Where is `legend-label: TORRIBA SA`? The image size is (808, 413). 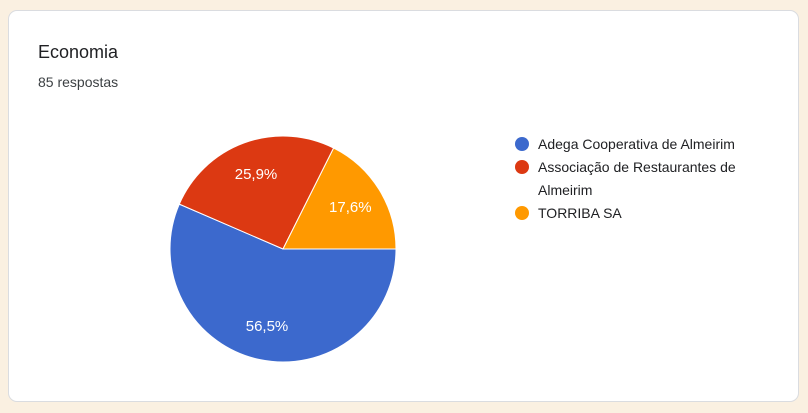
legend-label: TORRIBA SA is located at coordinates (580, 213).